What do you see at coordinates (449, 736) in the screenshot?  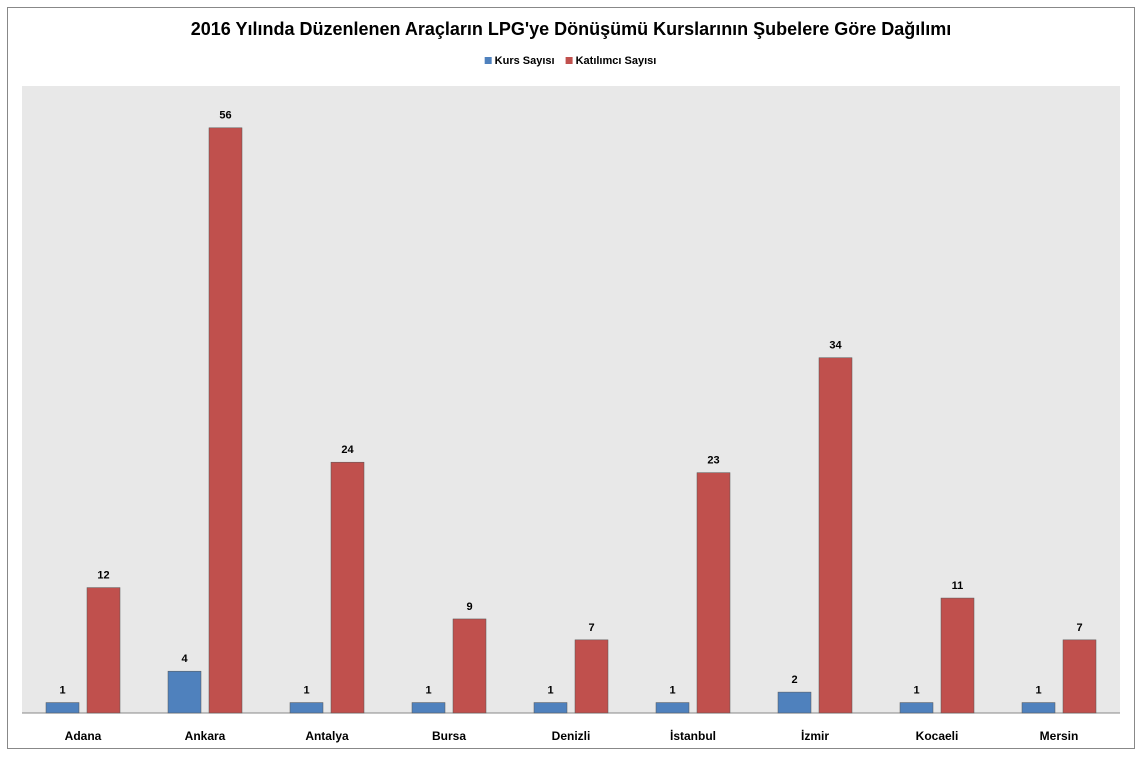 I see `x-tick-label: Bursa` at bounding box center [449, 736].